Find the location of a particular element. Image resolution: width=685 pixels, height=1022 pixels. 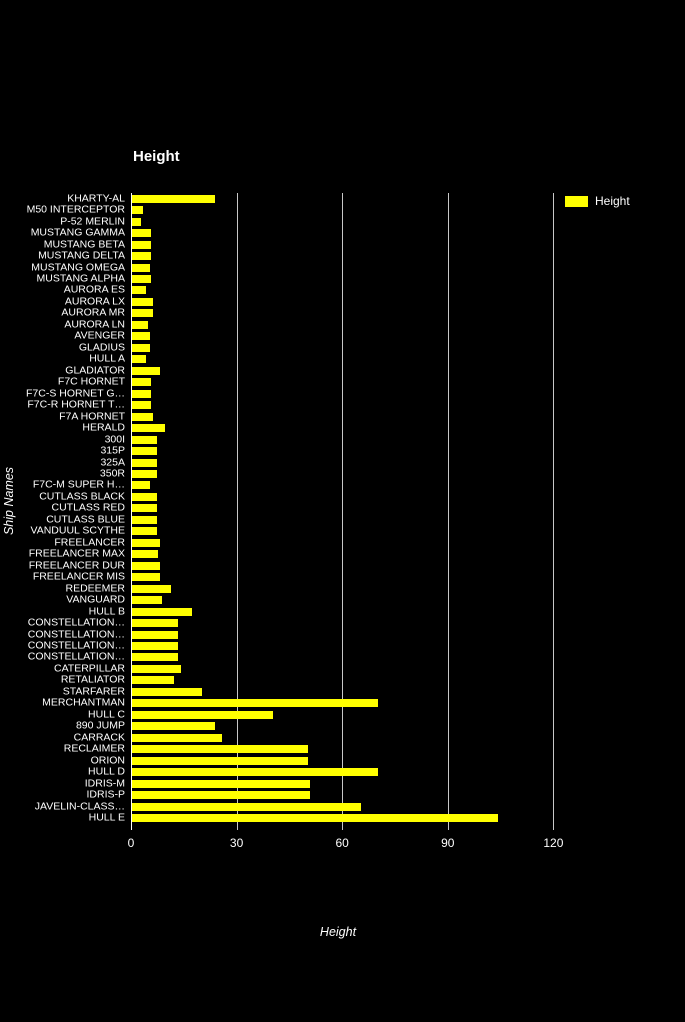

bar-row: REDEEMER is located at coordinates (342, 588).